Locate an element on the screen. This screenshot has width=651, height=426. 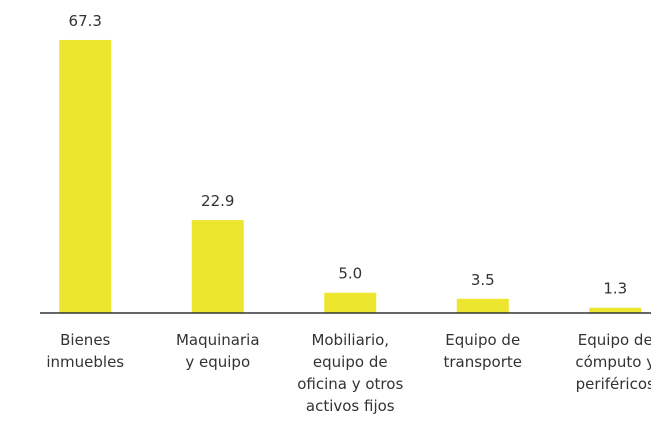
value-label: 67.3 is located at coordinates (85, 21).